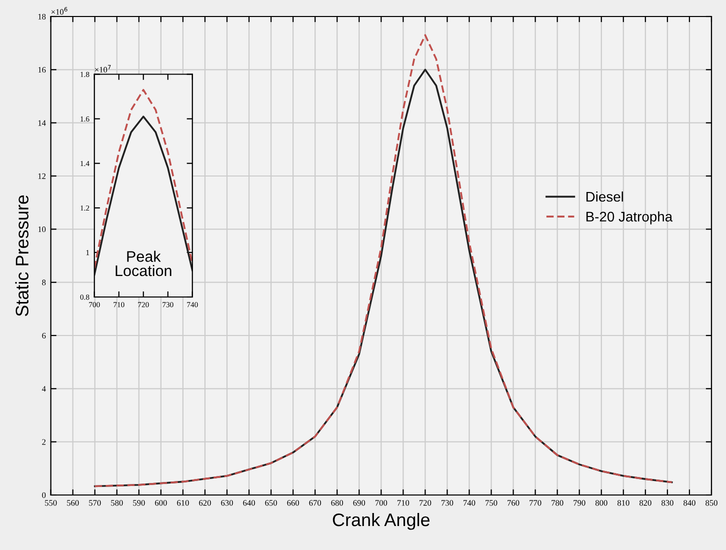 This screenshot has height=550, width=726. Describe the element at coordinates (293, 503) in the screenshot. I see `x-tick-label: 660` at that location.